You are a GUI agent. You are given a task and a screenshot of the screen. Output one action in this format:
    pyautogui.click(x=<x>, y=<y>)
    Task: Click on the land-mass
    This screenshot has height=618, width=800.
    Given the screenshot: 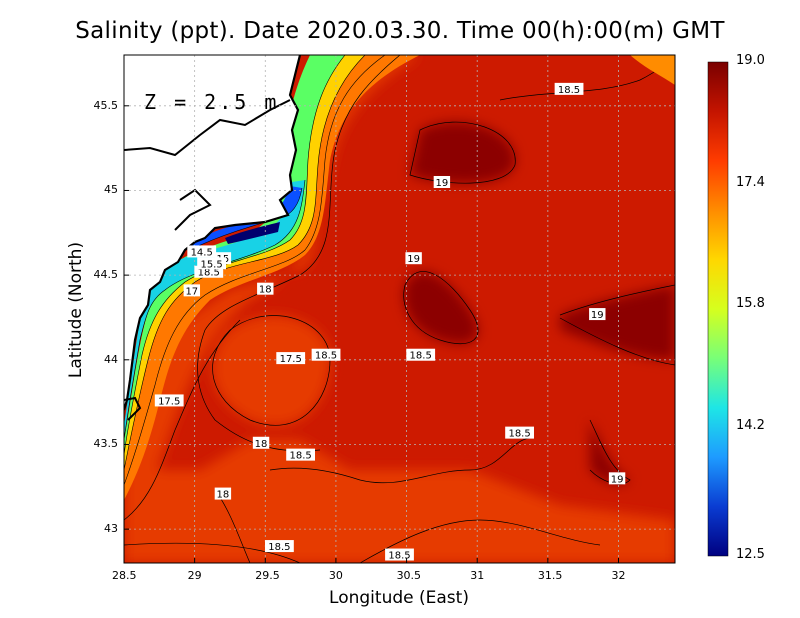 What is the action you would take?
    pyautogui.click(x=212, y=232)
    